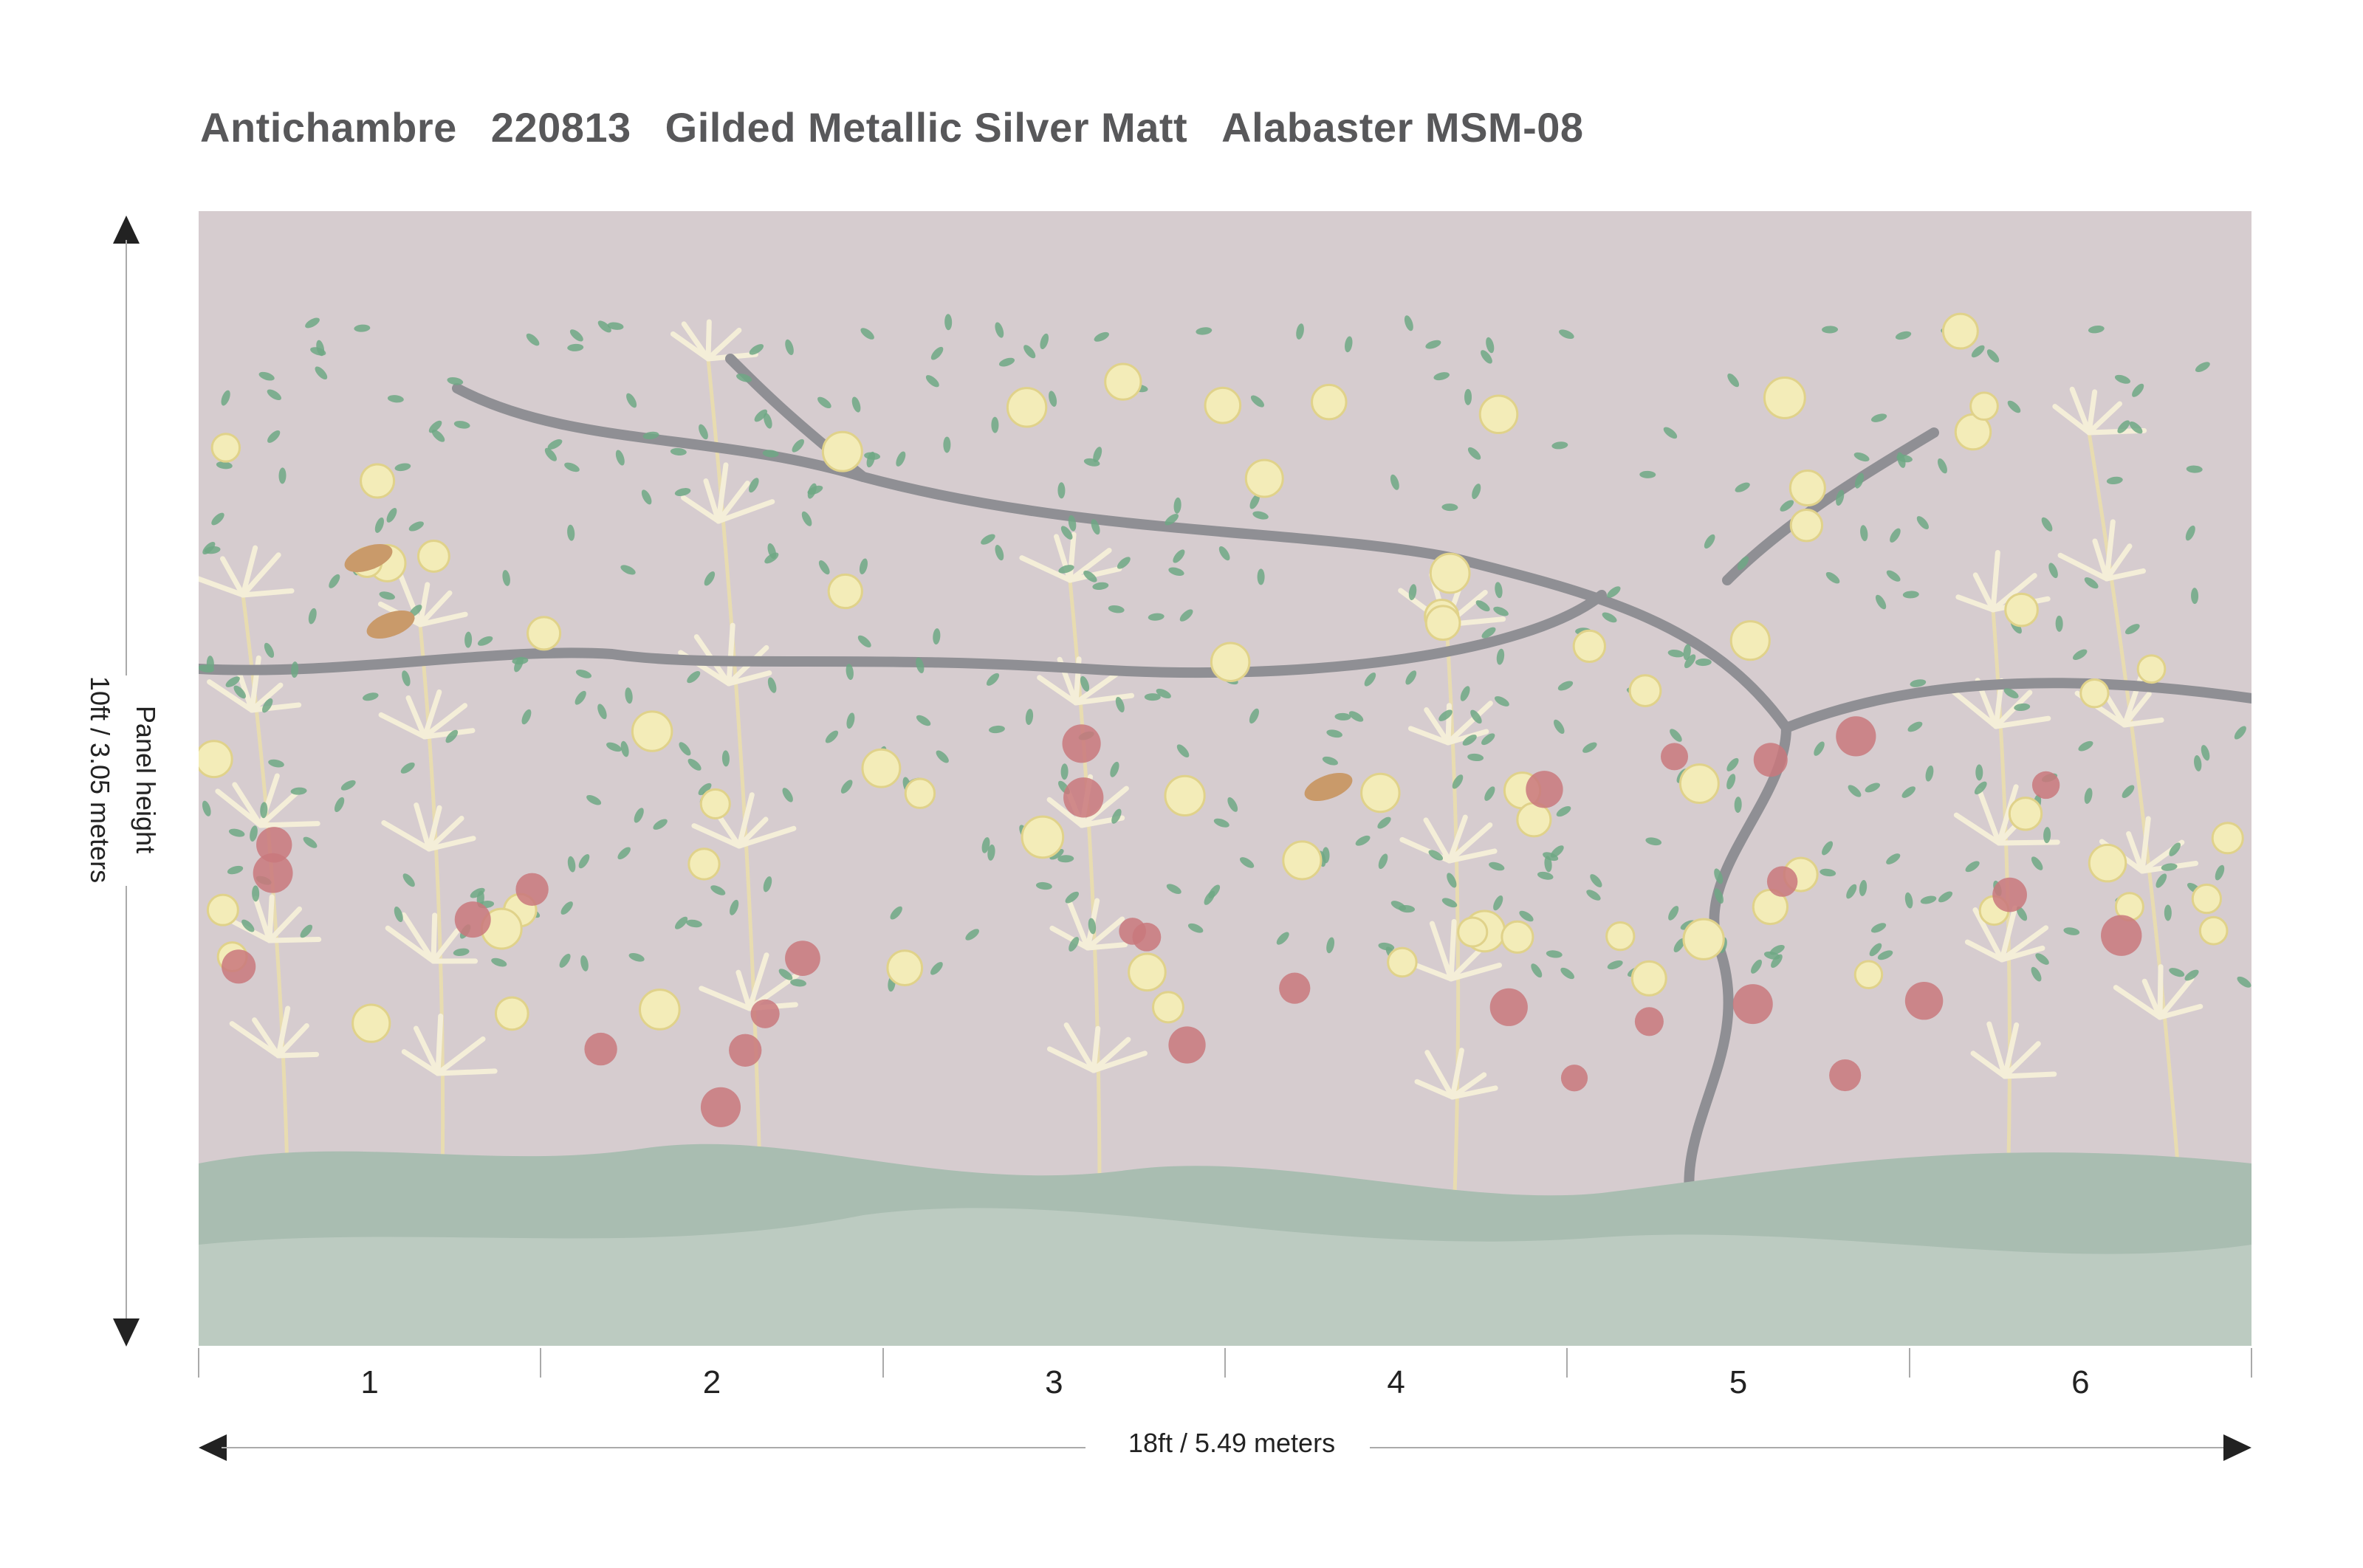 The image size is (2363, 1568). Describe the element at coordinates (431, 905) in the screenshot. I see `bamboo-stalk` at that location.